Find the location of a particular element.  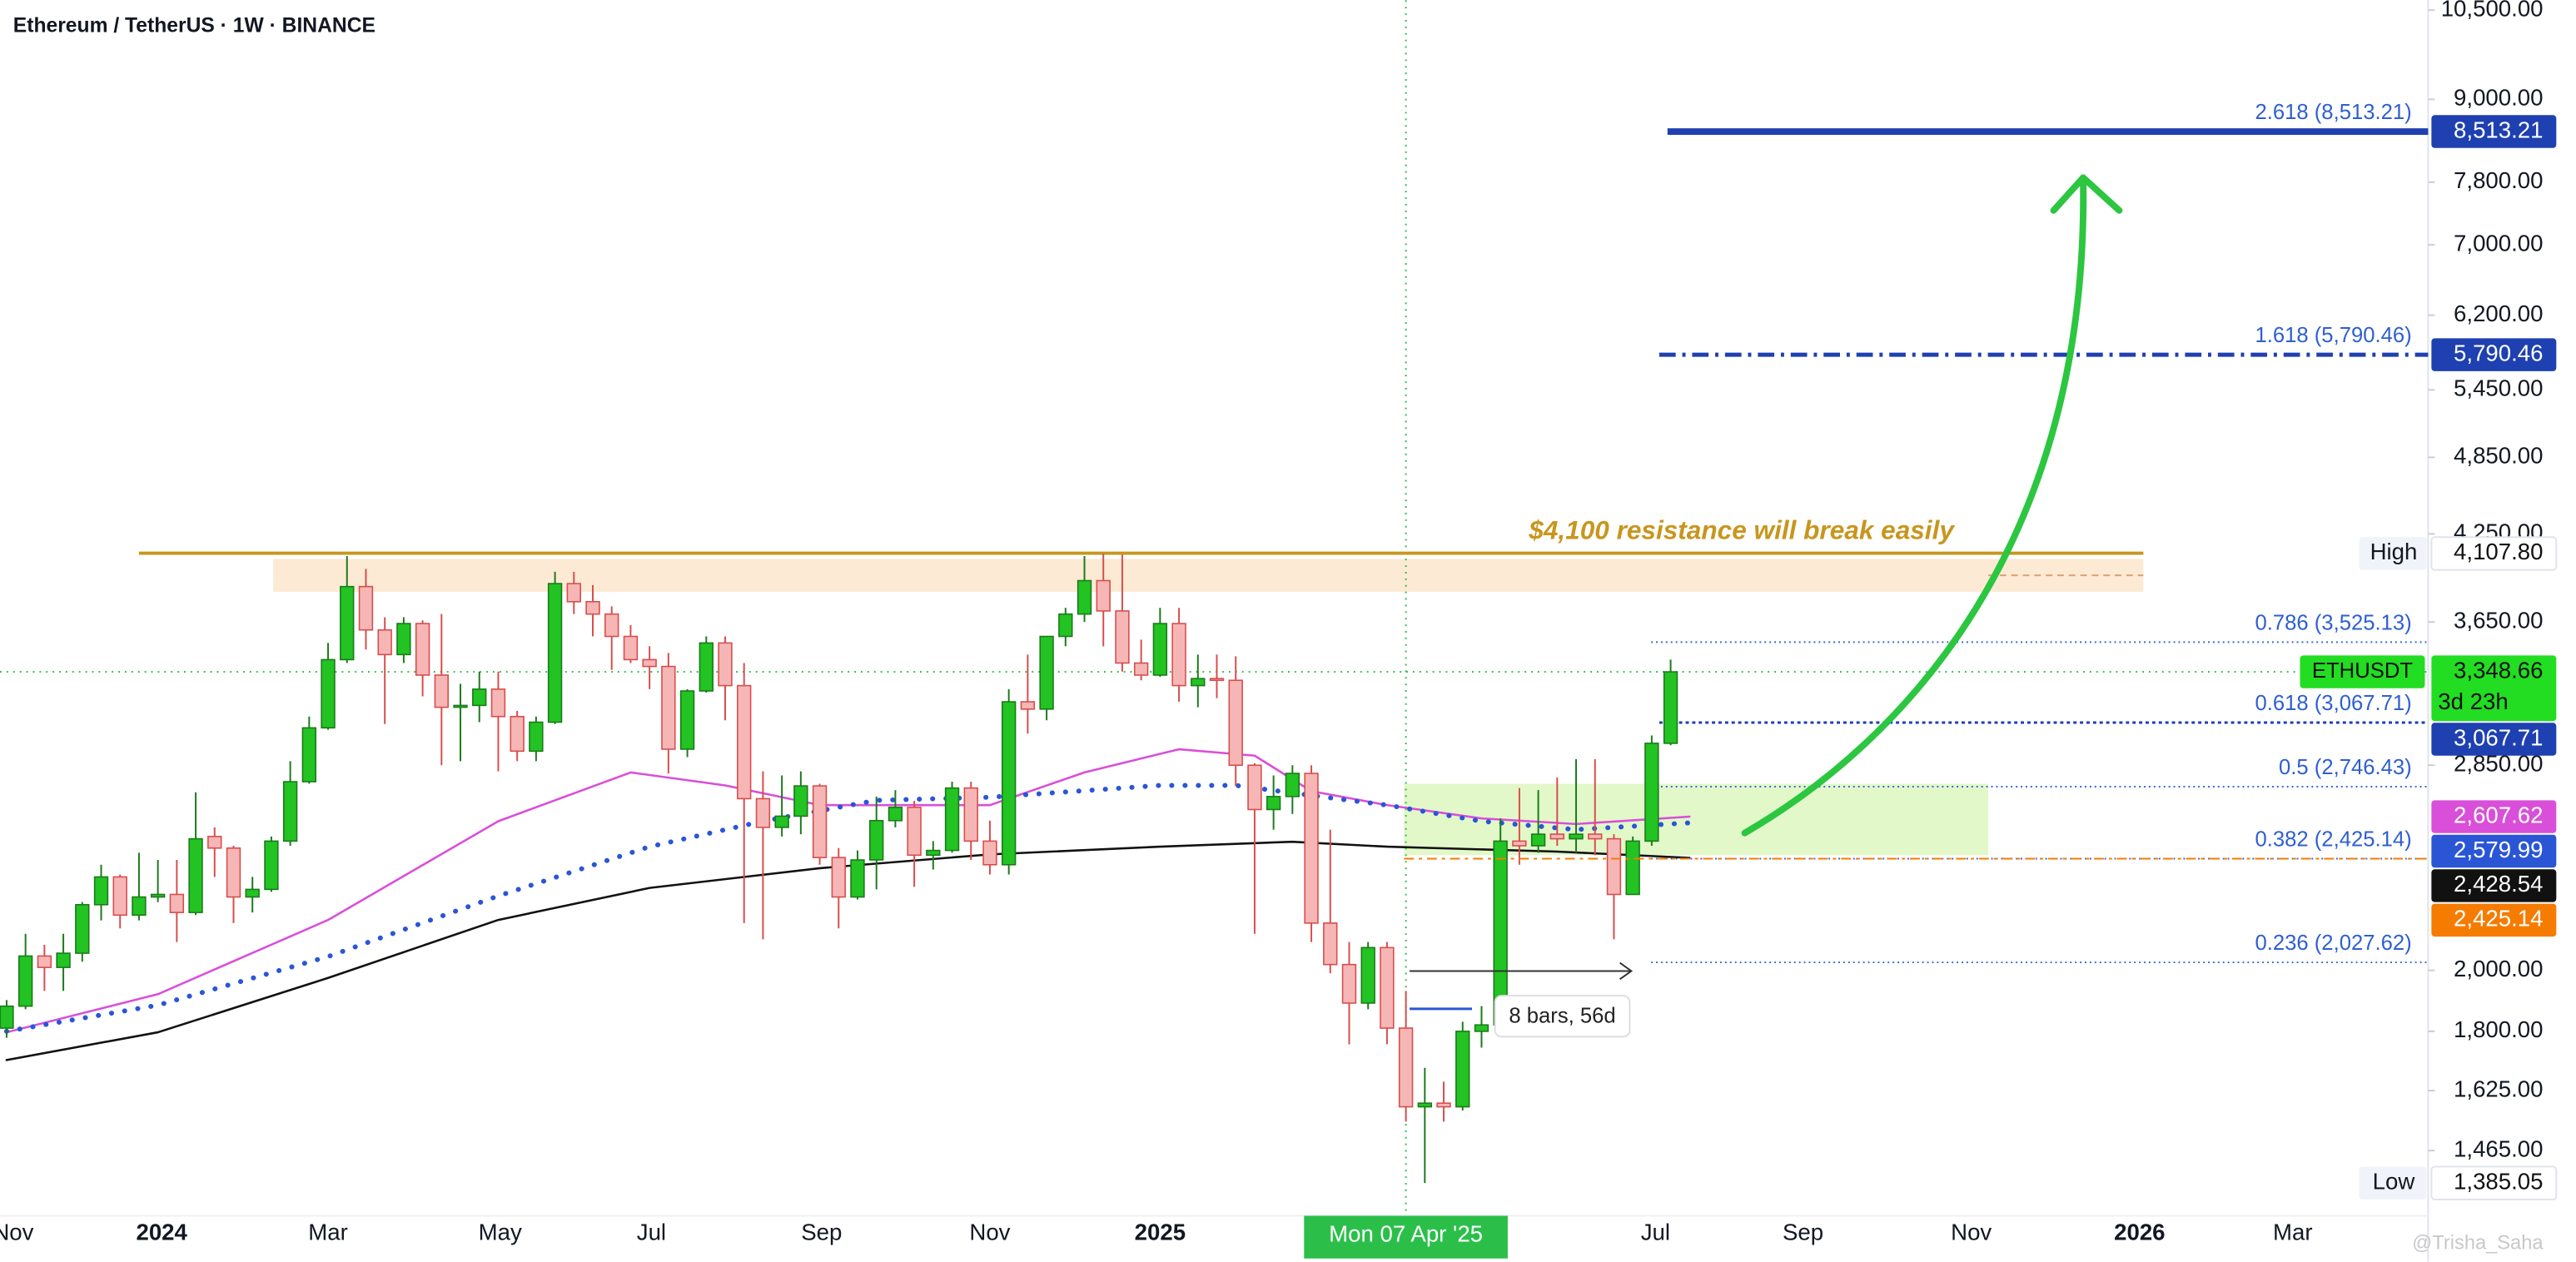

fib-label: 0.382 (2,425.14) is located at coordinates (2333, 840).